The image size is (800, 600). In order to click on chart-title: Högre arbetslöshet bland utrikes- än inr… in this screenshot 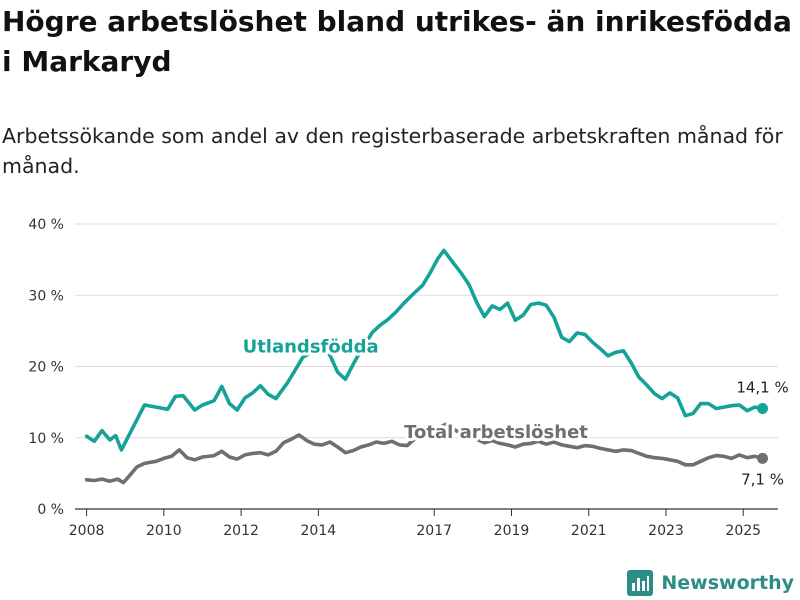, I will do `click(397, 41)`.